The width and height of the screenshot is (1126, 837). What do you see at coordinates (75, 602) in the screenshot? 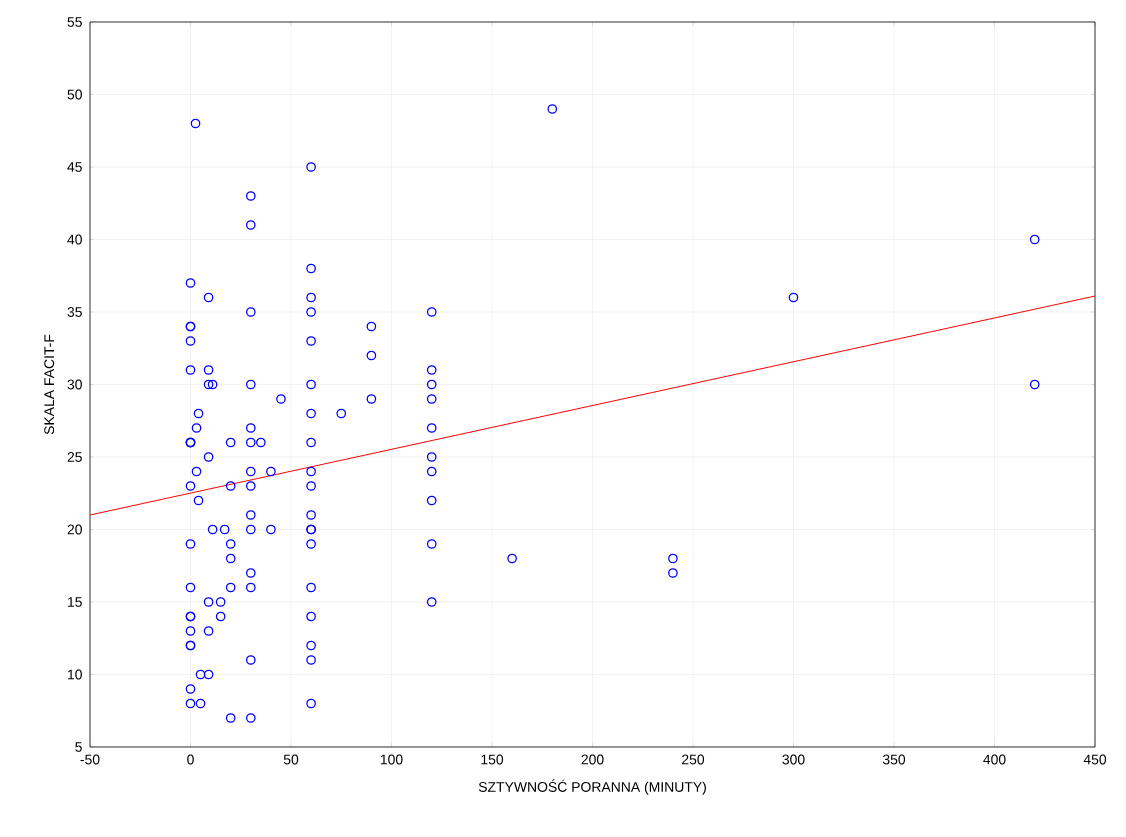
I see `y-tick-label: 15` at bounding box center [75, 602].